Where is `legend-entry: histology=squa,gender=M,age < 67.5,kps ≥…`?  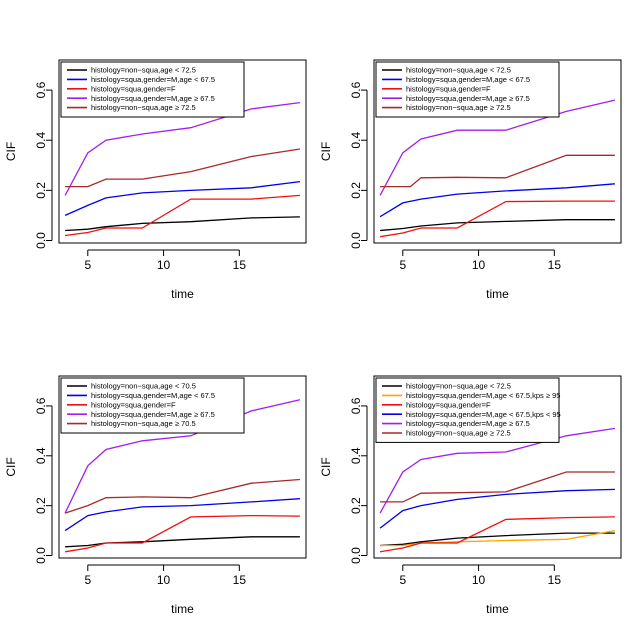 legend-entry: histology=squa,gender=M,age < 67.5,kps ≥… is located at coordinates (483, 395).